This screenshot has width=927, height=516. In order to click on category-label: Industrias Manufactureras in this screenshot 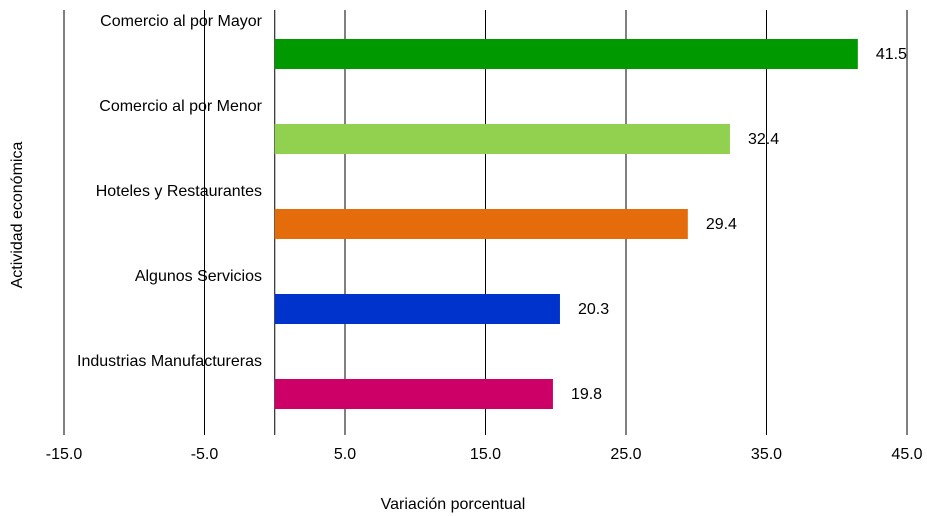, I will do `click(169, 361)`.